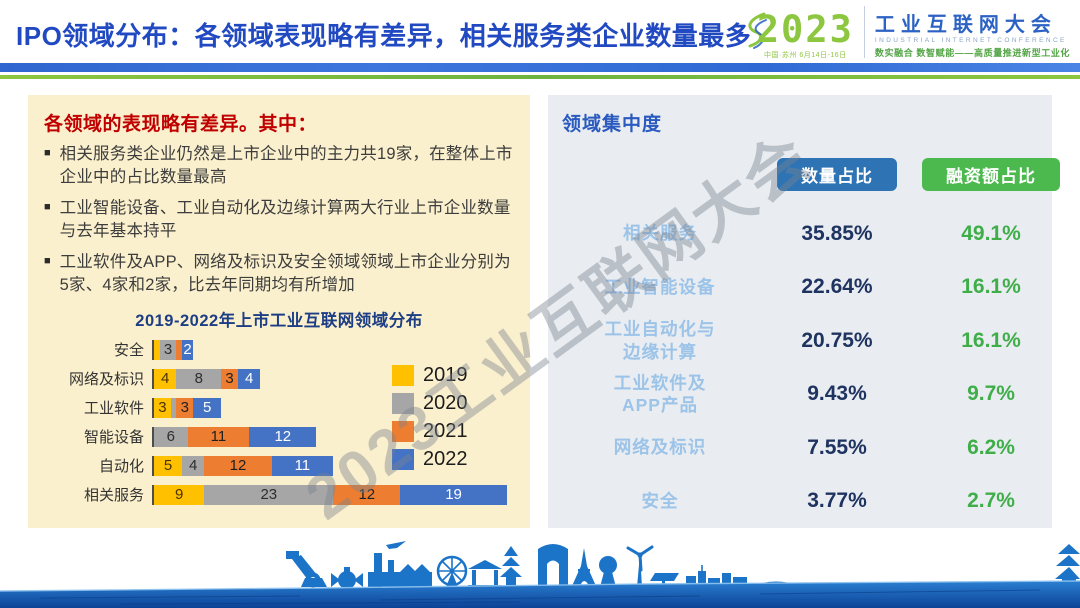 The height and width of the screenshot is (608, 1080). What do you see at coordinates (168, 465) in the screenshot?
I see `chart-bar-segment-2019: 5` at bounding box center [168, 465].